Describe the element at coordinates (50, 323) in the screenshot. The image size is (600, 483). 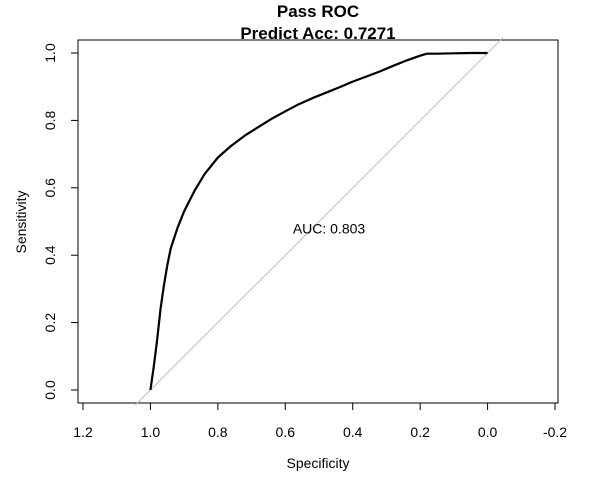
I see `y-tick-label: 0.2` at that location.